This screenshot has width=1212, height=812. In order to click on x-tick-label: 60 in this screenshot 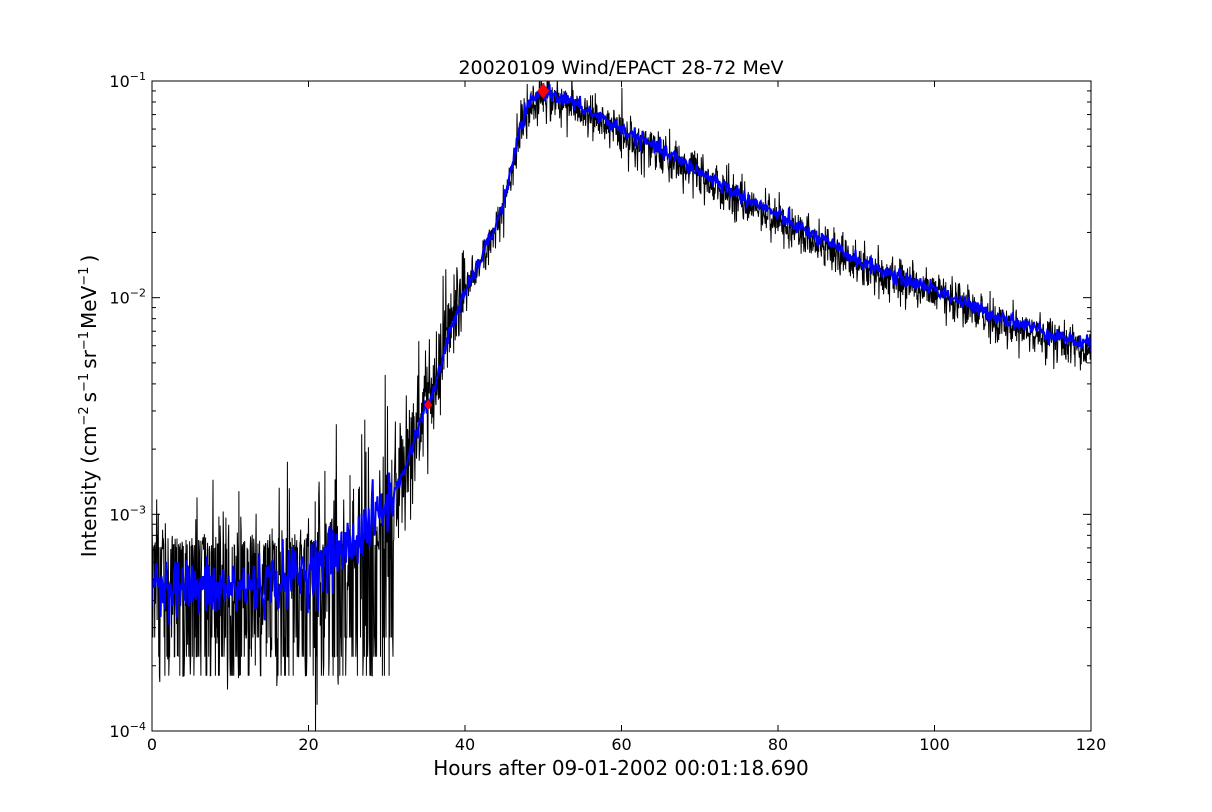, I will do `click(621, 744)`.